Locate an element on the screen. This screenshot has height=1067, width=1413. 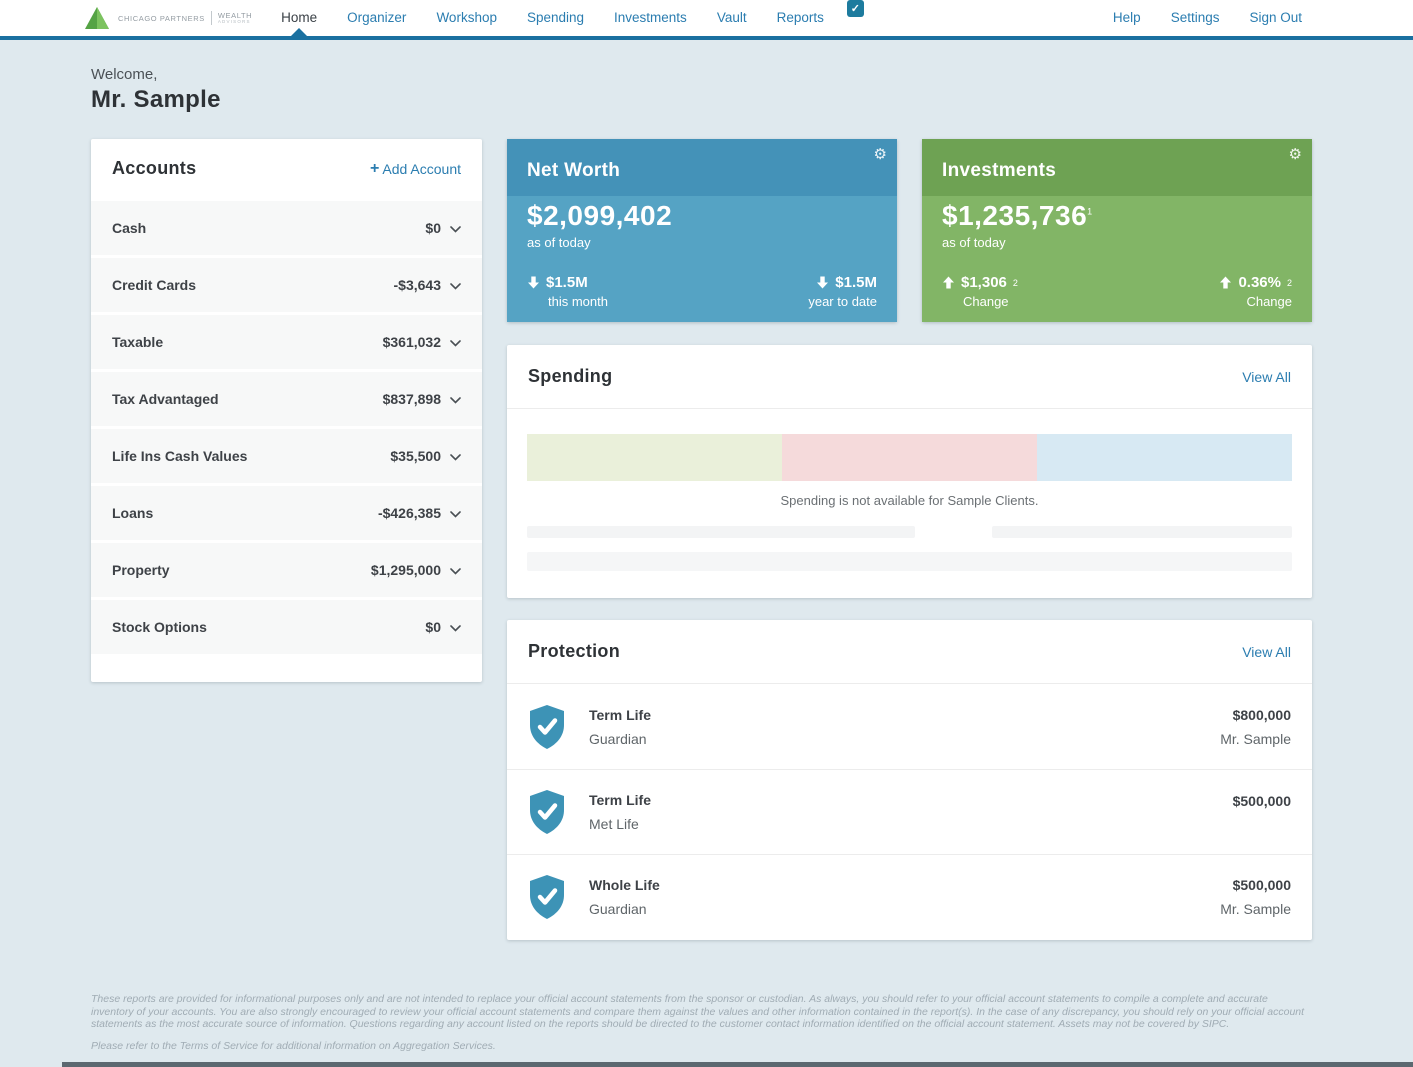
stat-value: $1,306 is located at coordinates (984, 282).